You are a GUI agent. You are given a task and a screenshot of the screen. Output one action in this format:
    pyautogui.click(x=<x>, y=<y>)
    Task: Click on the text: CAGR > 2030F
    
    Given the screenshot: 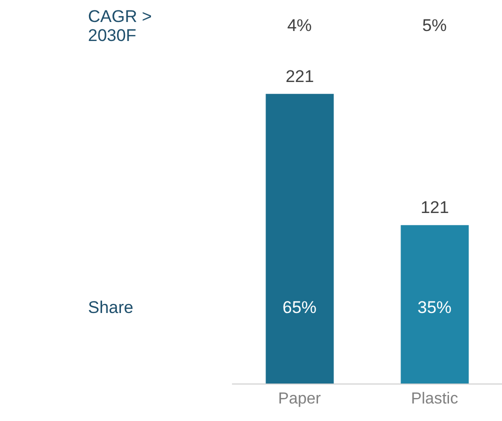 What is the action you would take?
    pyautogui.click(x=120, y=26)
    